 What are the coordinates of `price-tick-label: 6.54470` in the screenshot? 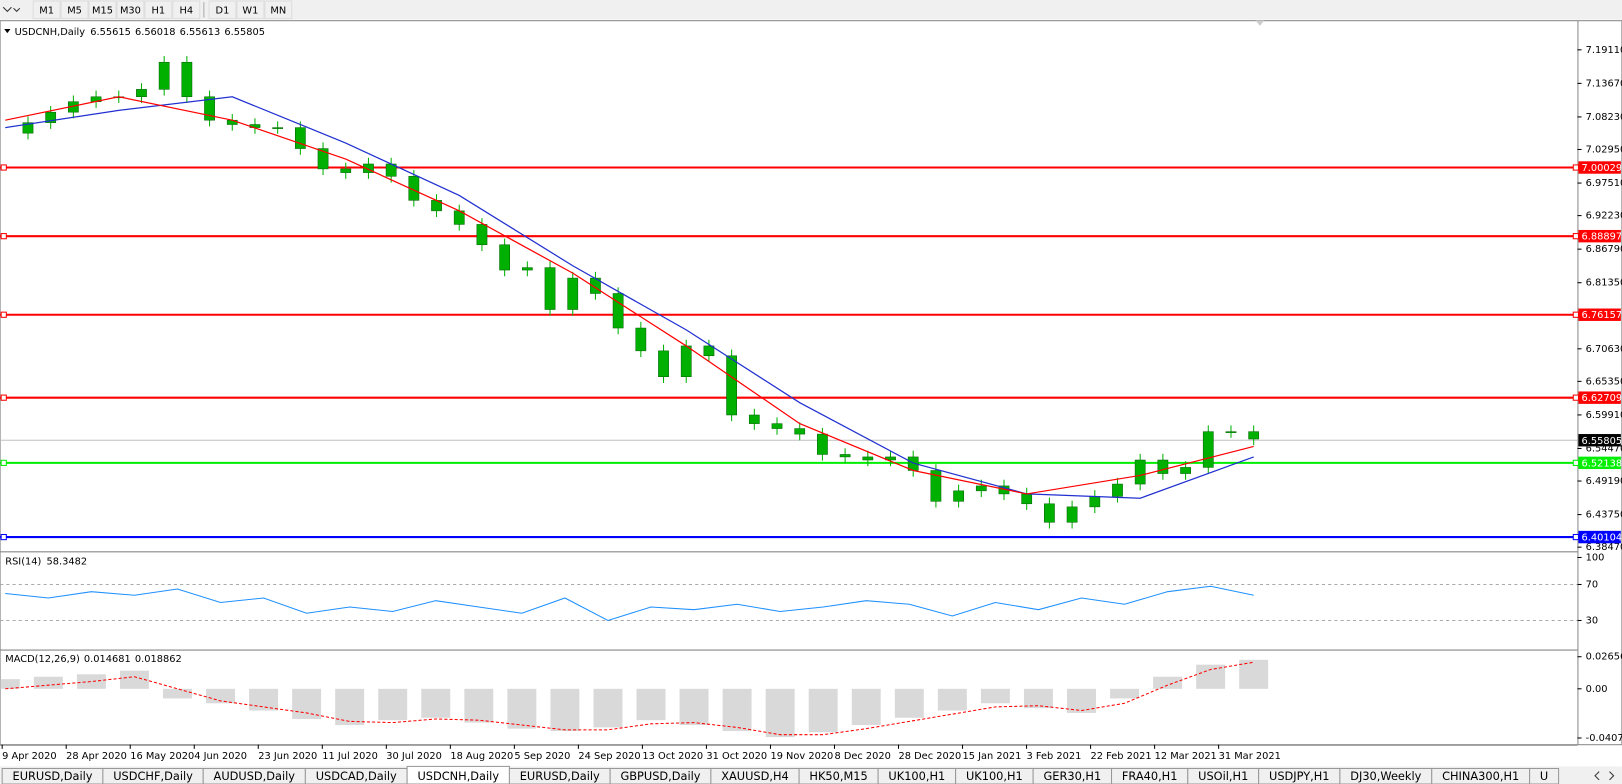 It's located at (1604, 448).